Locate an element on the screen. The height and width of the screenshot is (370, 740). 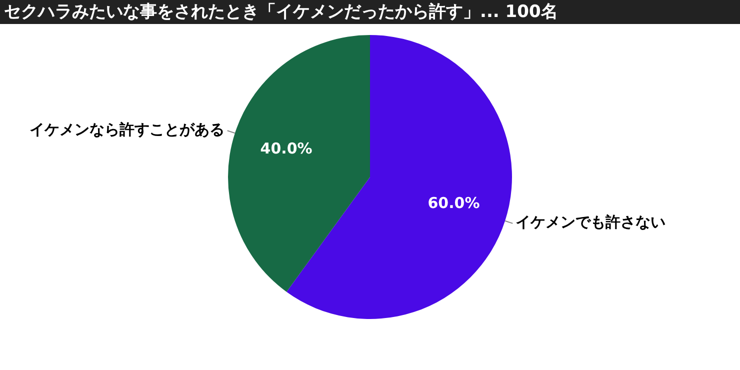
slice-label: イケメンなら許すことがある is located at coordinates (126, 129).